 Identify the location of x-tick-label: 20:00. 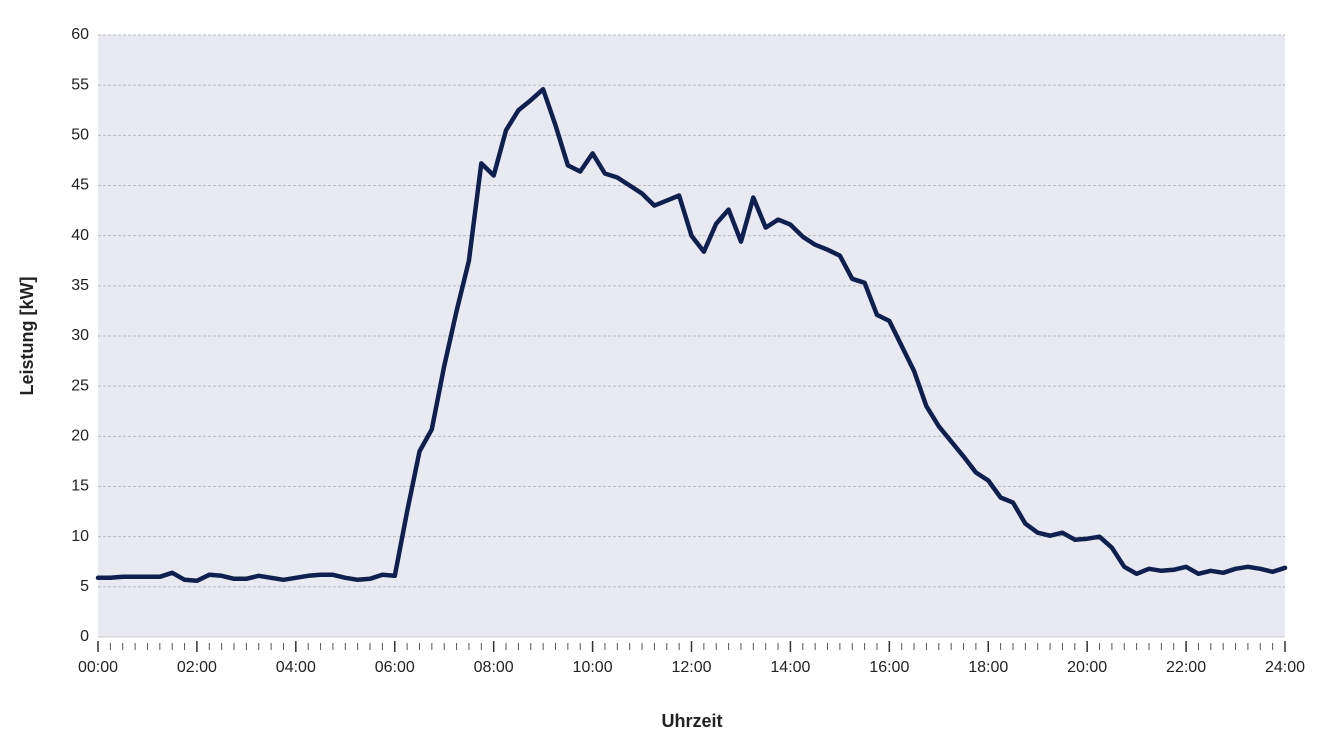
(1087, 667).